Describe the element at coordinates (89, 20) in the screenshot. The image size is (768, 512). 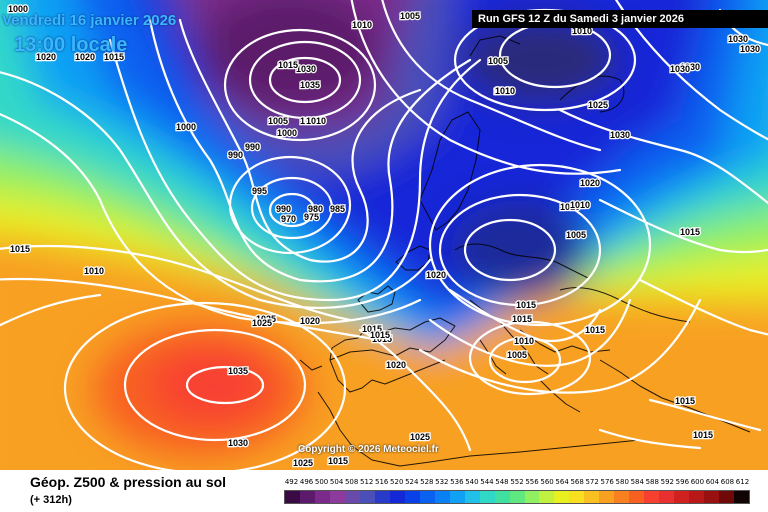
I see `valid-date: Vendredi 16 janvier 2026` at that location.